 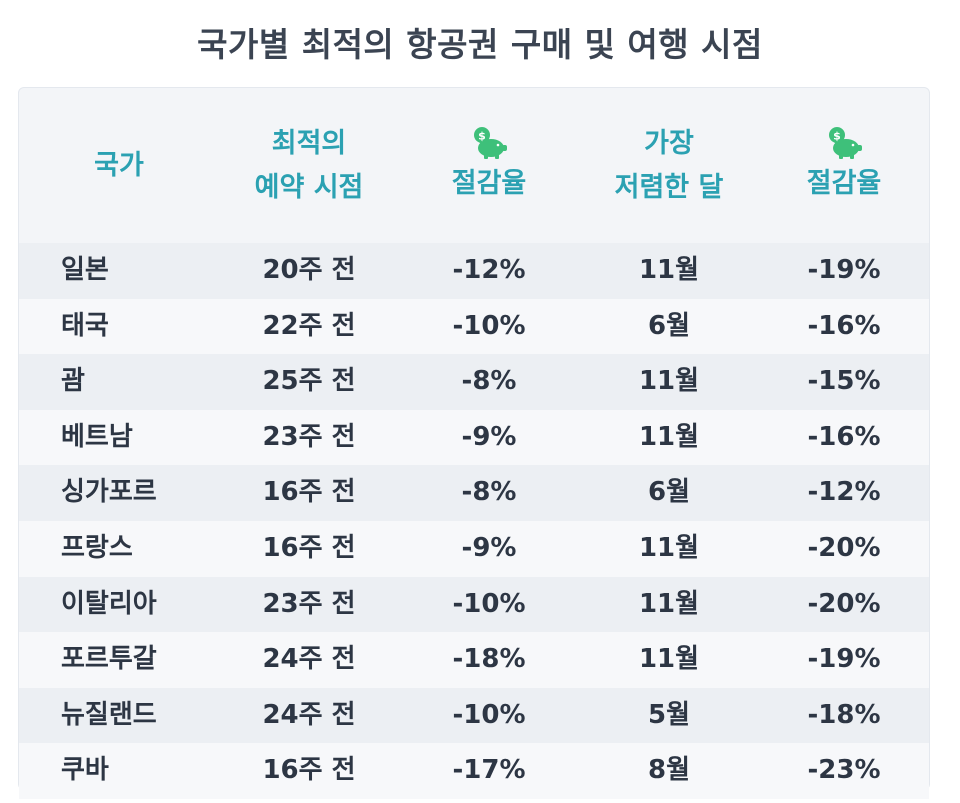 What do you see at coordinates (489, 659) in the screenshot?
I see `booking-savings-cell: -18%` at bounding box center [489, 659].